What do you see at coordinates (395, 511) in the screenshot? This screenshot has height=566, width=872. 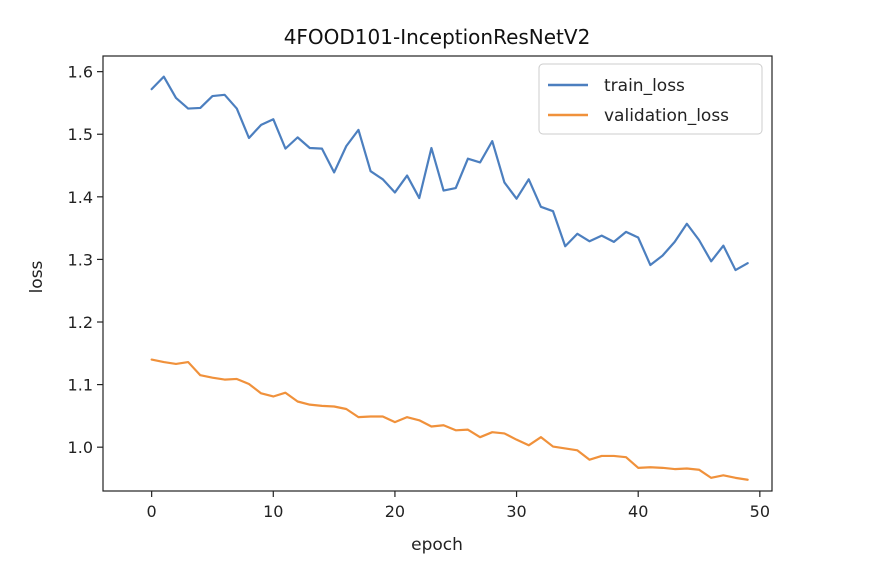 I see `x-tick-label: 20` at bounding box center [395, 511].